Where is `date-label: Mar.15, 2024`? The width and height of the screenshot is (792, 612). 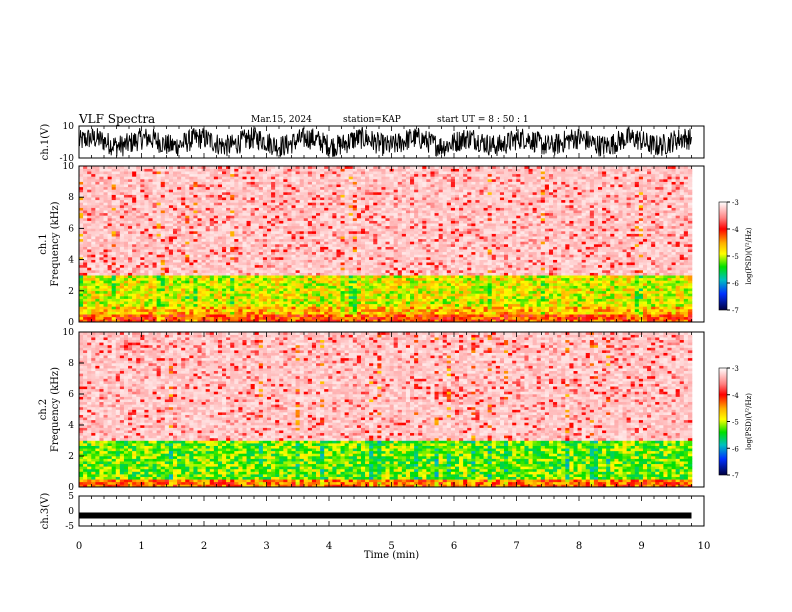 date-label: Mar.15, 2024 is located at coordinates (281, 120).